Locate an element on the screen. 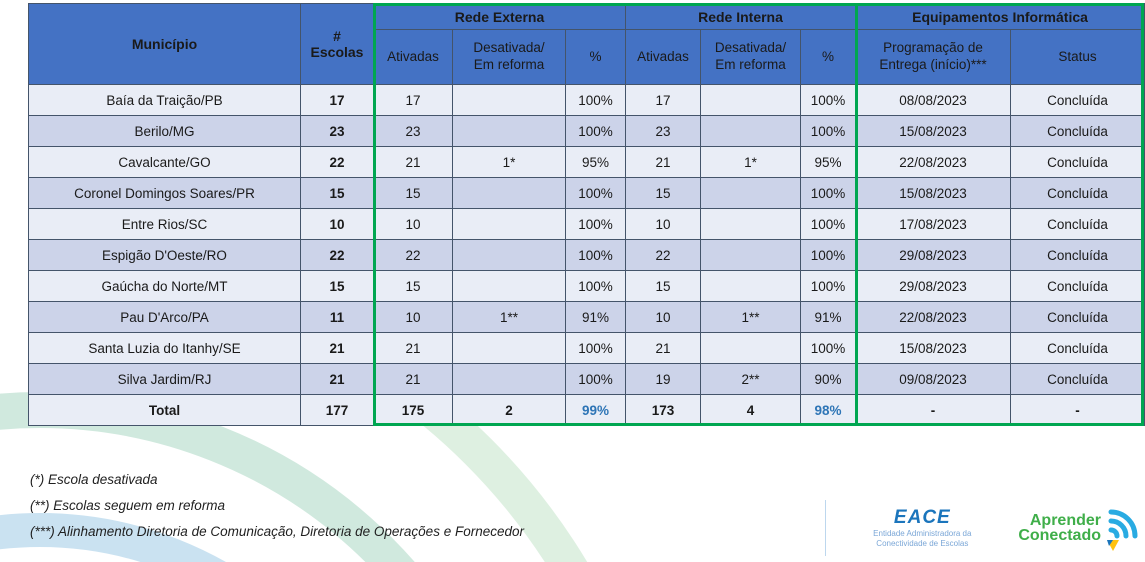 The width and height of the screenshot is (1145, 562). cell-municipio: Gaúcha do Norte/MT is located at coordinates (164, 286).